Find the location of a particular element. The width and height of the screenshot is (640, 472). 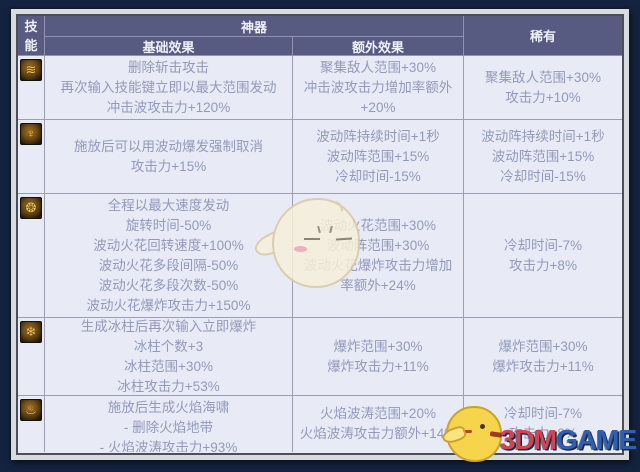

ice-pillar-skill-icon: ❄ is located at coordinates (31, 332).